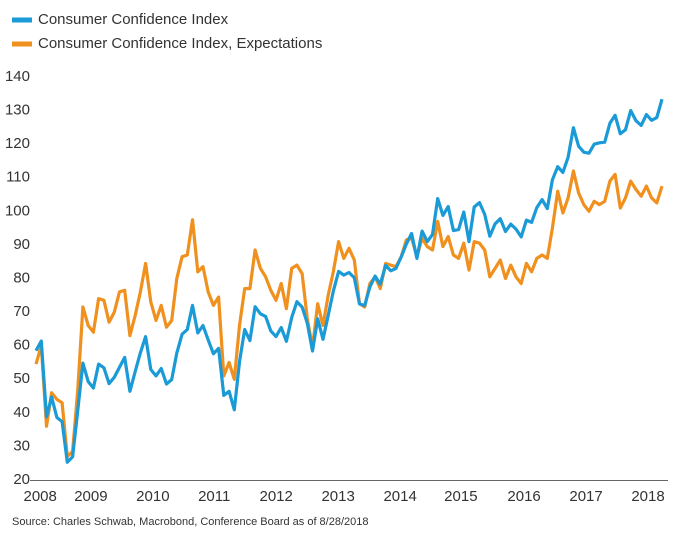  Describe the element at coordinates (21, 479) in the screenshot. I see `y-tick-label: 20` at that location.